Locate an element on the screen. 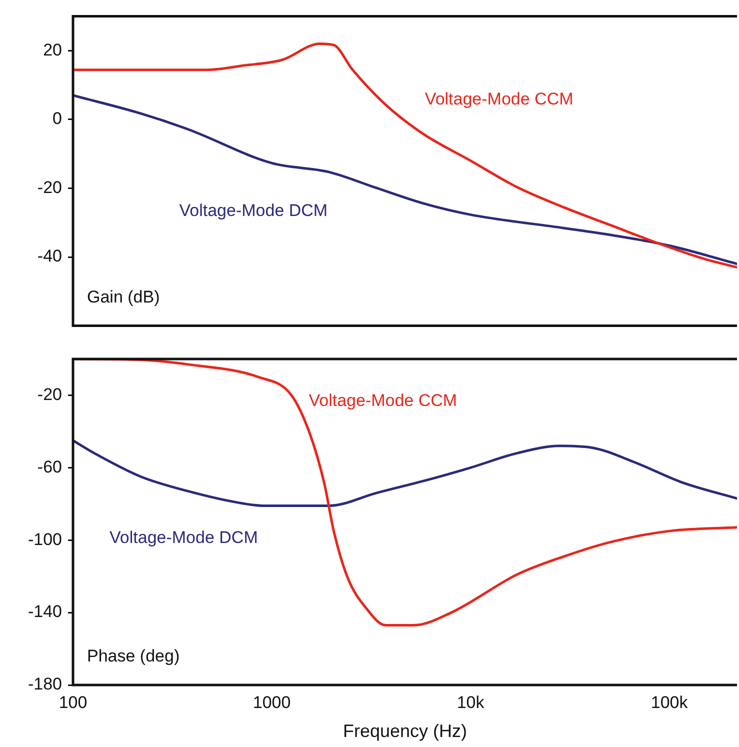  x-axis-title: Frequency (Hz) is located at coordinates (405, 731).